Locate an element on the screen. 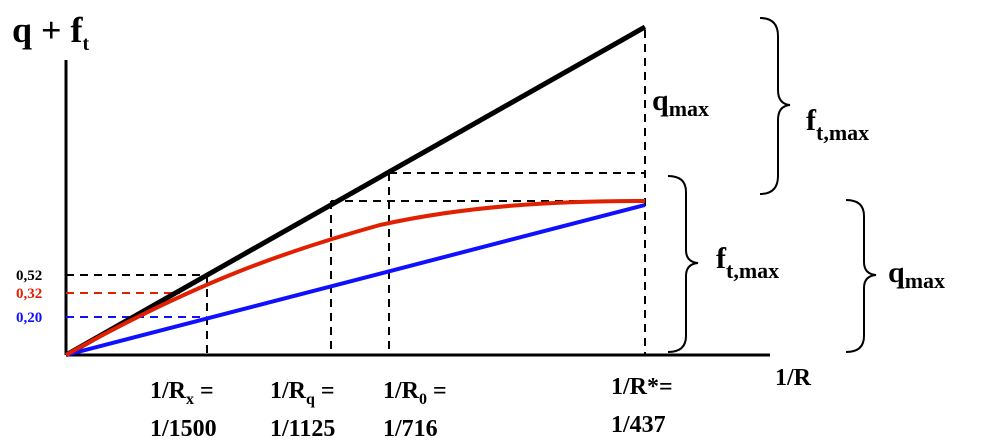  svg-text: 1/437 is located at coordinates (638, 425).